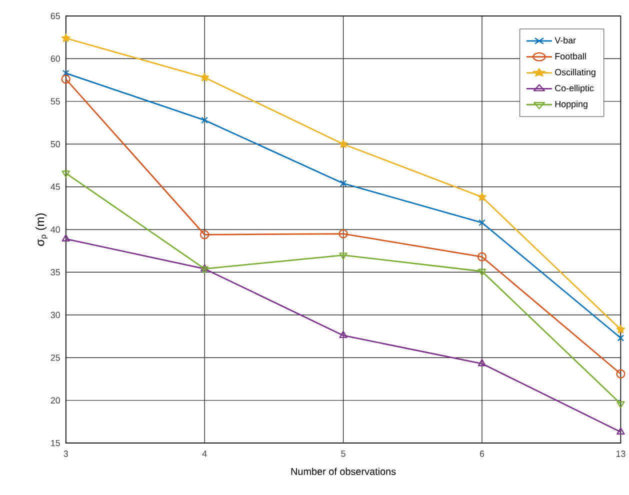  Describe the element at coordinates (571, 104) in the screenshot. I see `legend-label: Hopping` at that location.